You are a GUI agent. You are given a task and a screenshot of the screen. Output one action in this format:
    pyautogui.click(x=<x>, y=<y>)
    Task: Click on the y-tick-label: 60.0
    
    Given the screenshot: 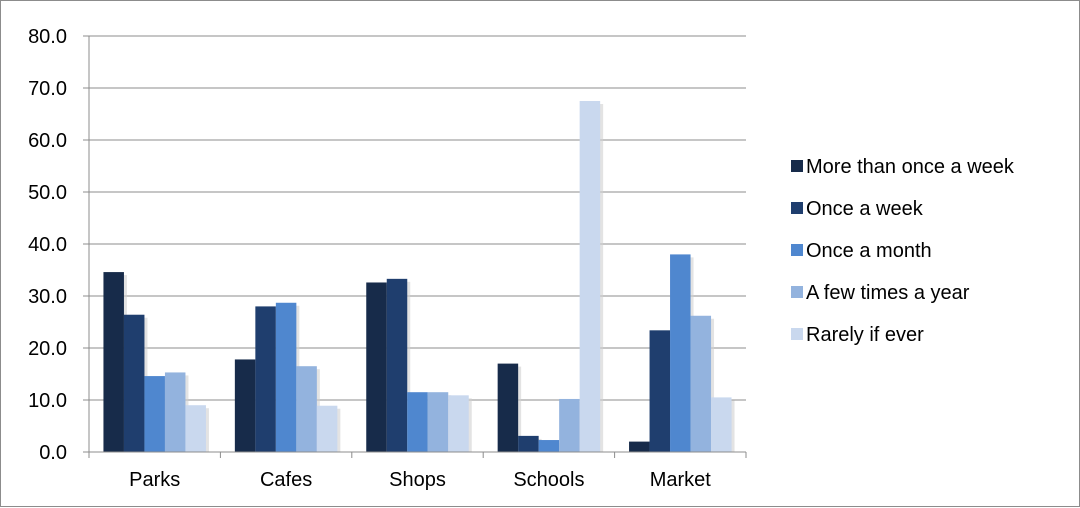 What is the action you would take?
    pyautogui.click(x=47, y=141)
    